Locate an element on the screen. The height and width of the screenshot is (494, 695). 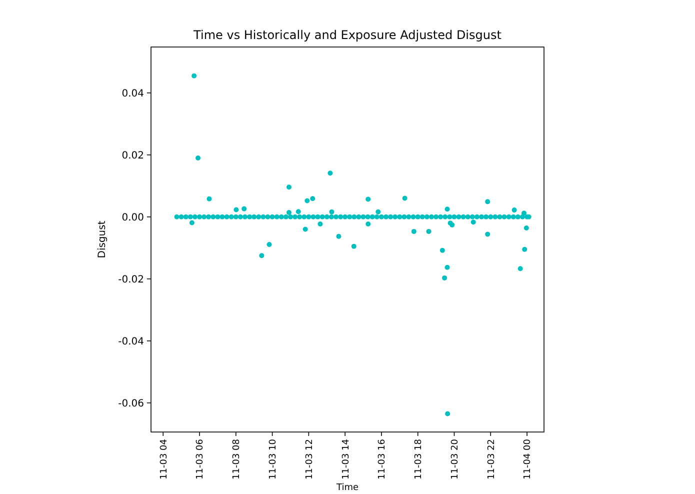
y-tick-label: -0.06 is located at coordinates (131, 404).